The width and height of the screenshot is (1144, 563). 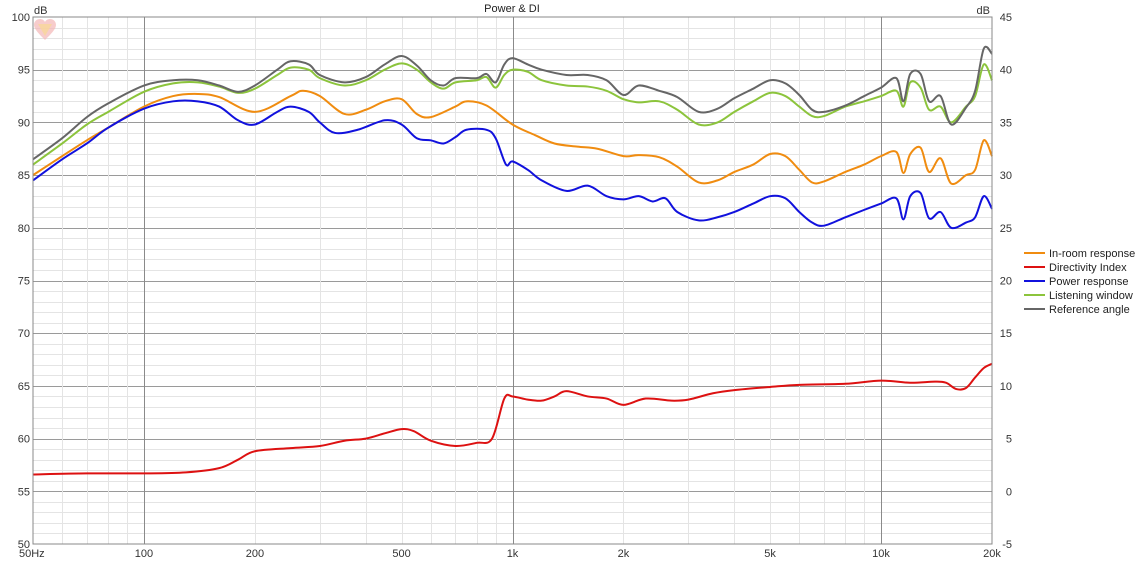 I want to click on series-line-in-room-response, so click(x=512, y=137).